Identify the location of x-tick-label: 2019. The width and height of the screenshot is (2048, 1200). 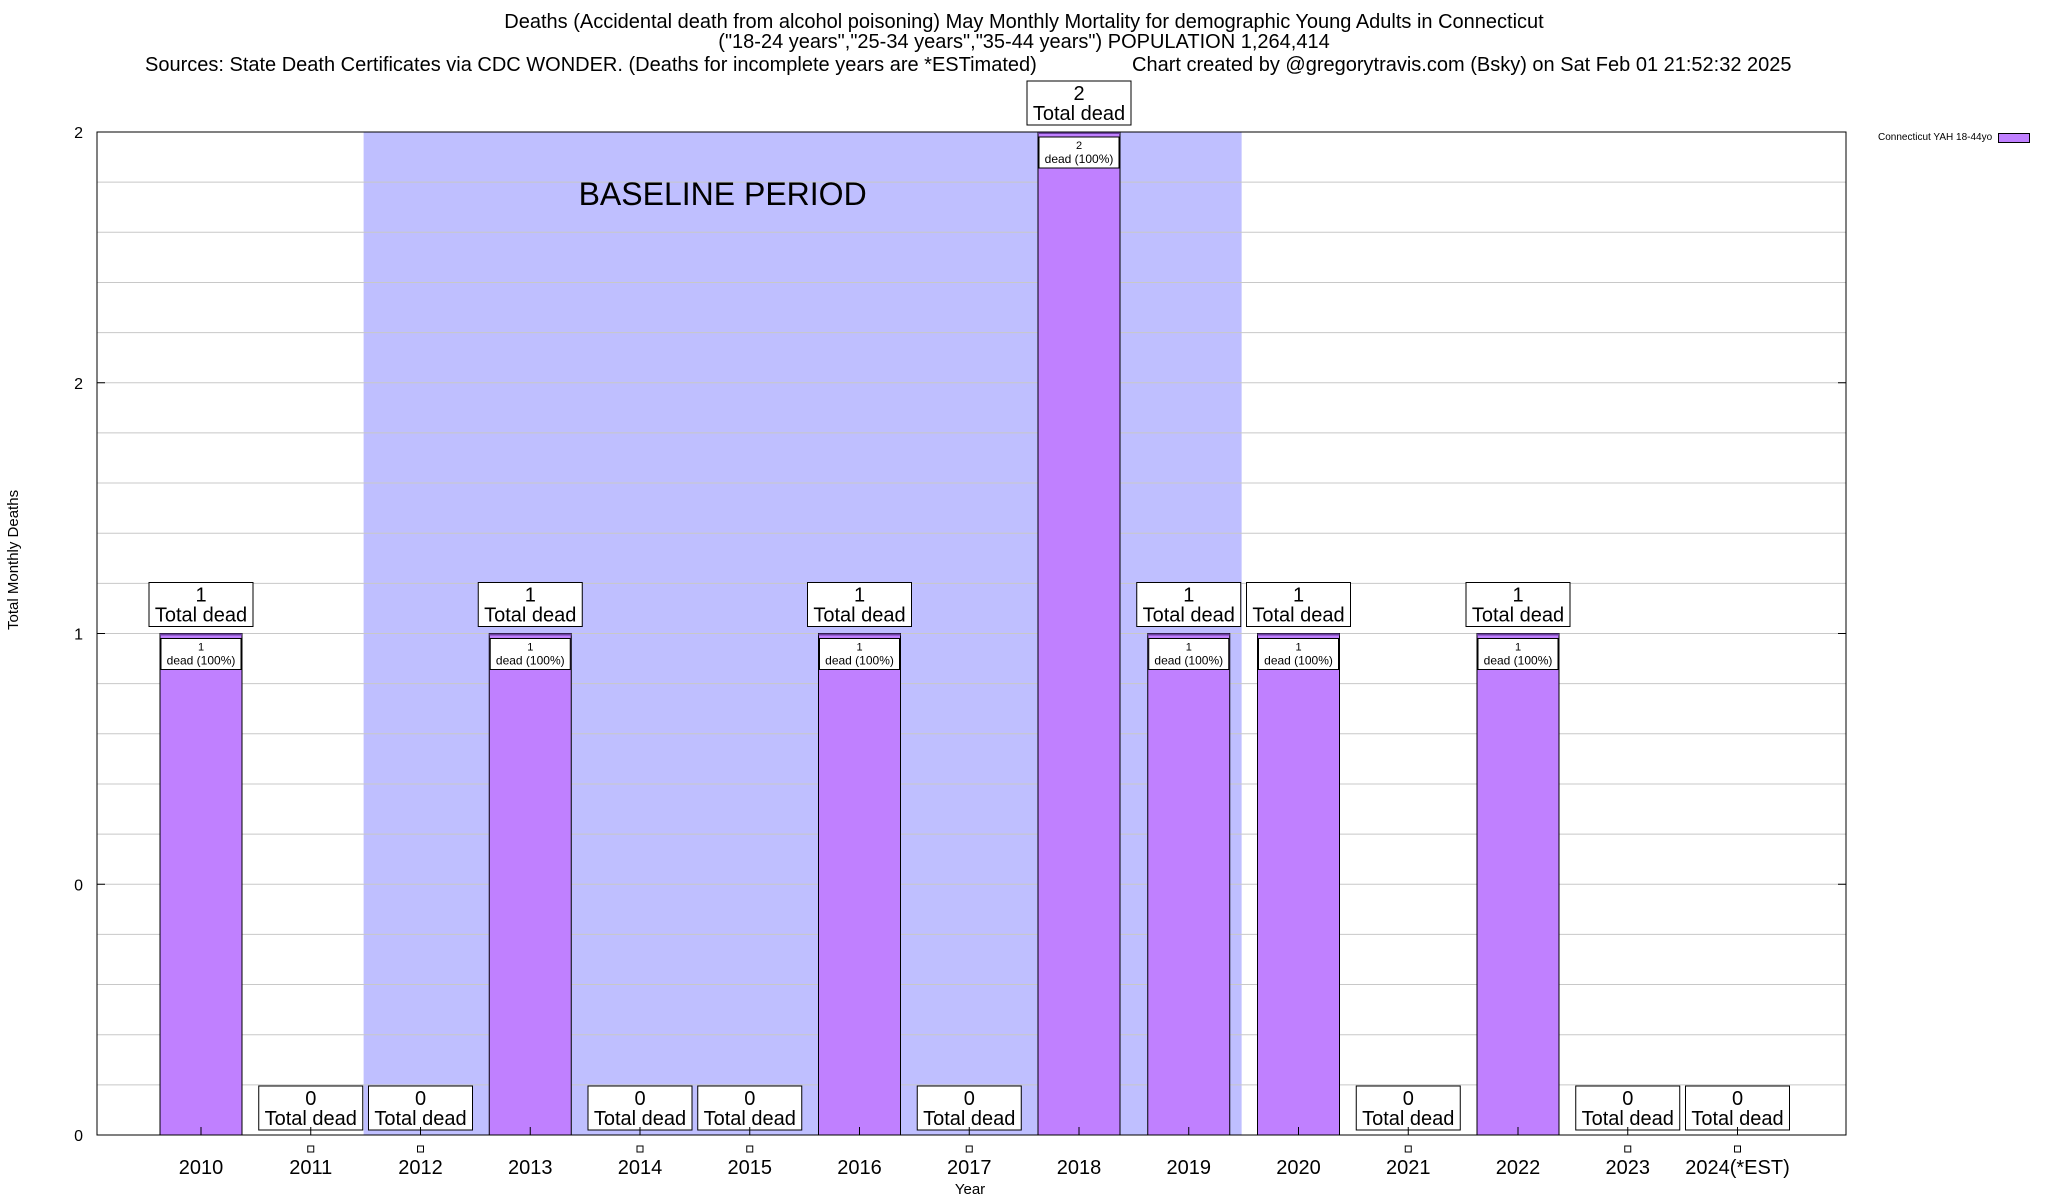
(1189, 1168).